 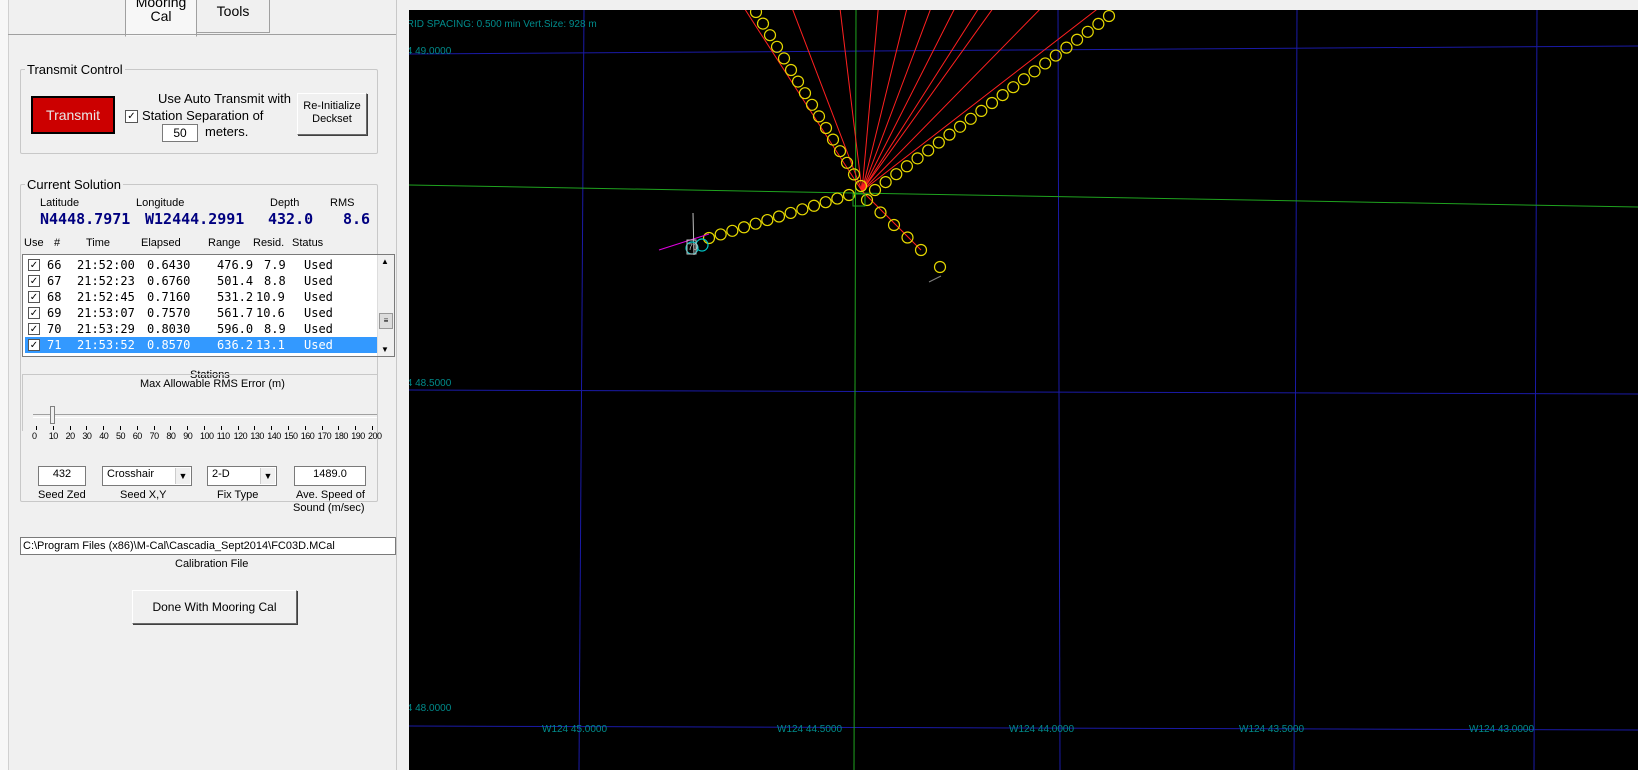 I want to click on tab-tools: Tools, so click(x=233, y=16).